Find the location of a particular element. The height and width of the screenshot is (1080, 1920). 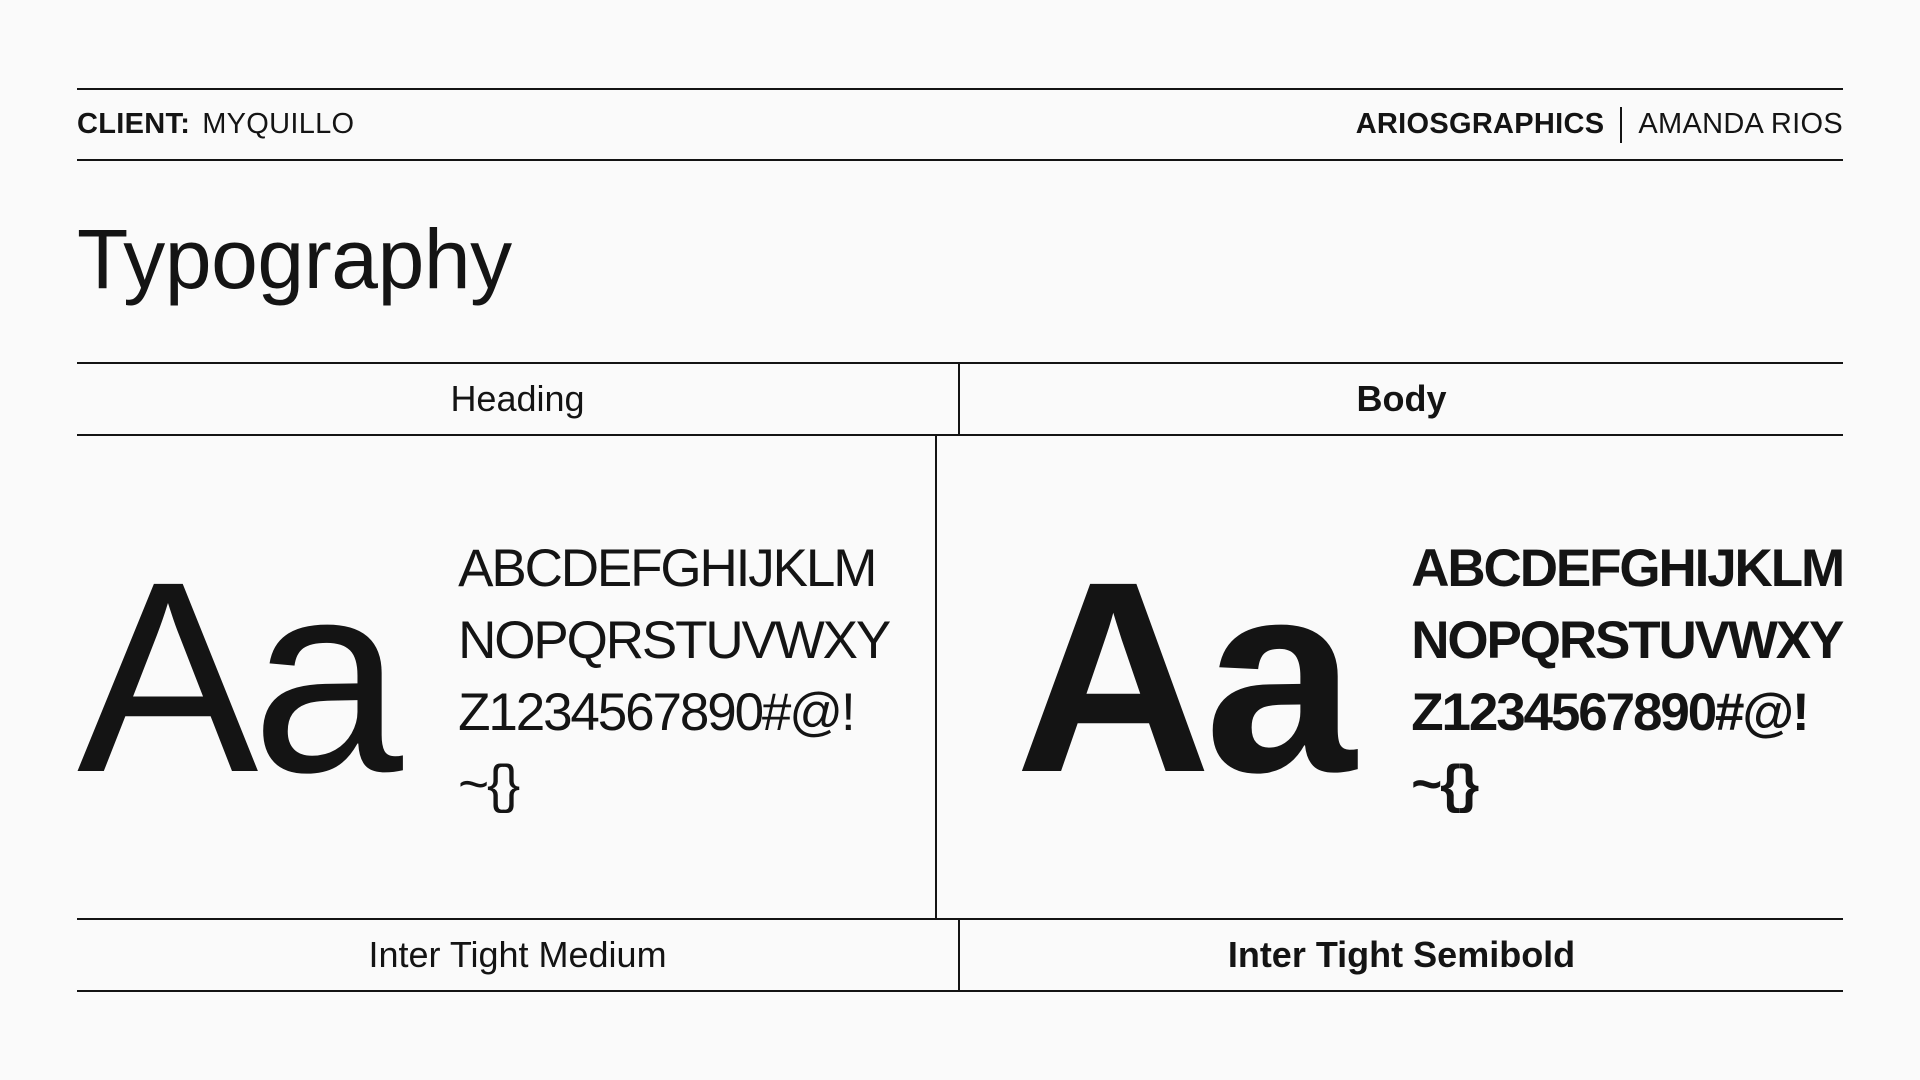

font-label-heading: Inter Tight Medium is located at coordinates (518, 955).